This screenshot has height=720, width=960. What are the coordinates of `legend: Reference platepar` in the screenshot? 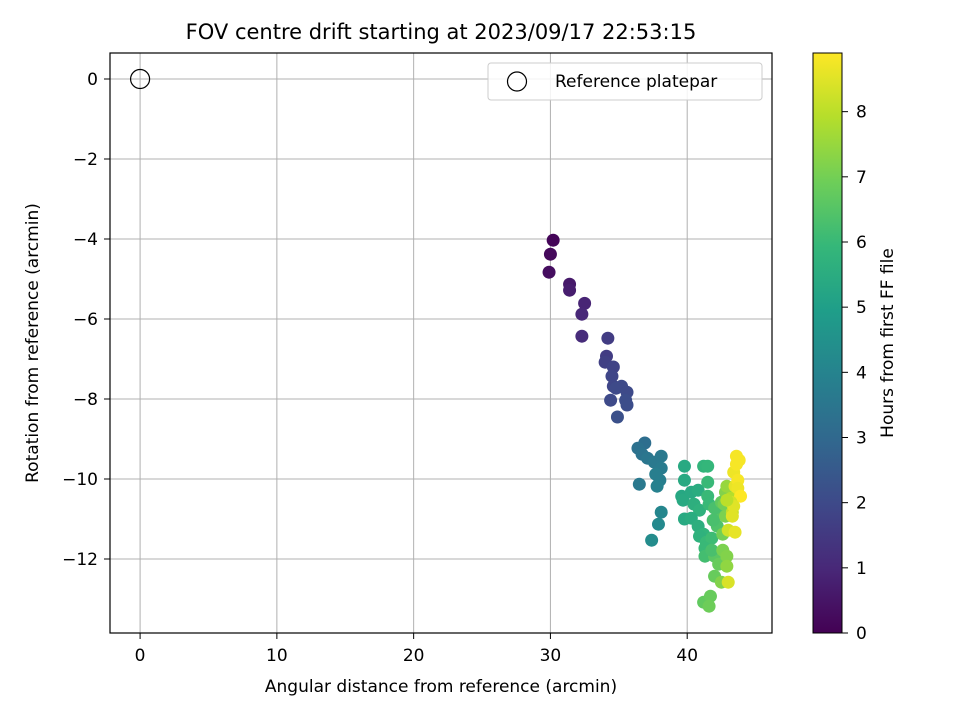 It's located at (625, 81).